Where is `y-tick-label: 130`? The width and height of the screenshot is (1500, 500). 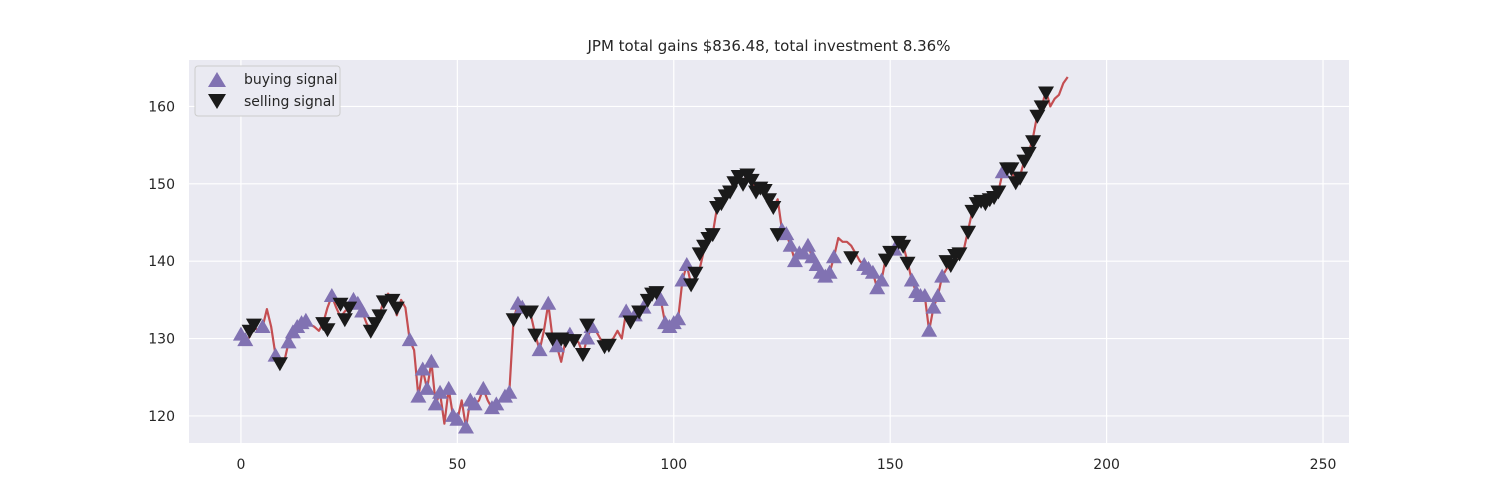
y-tick-label: 130 is located at coordinates (161, 340).